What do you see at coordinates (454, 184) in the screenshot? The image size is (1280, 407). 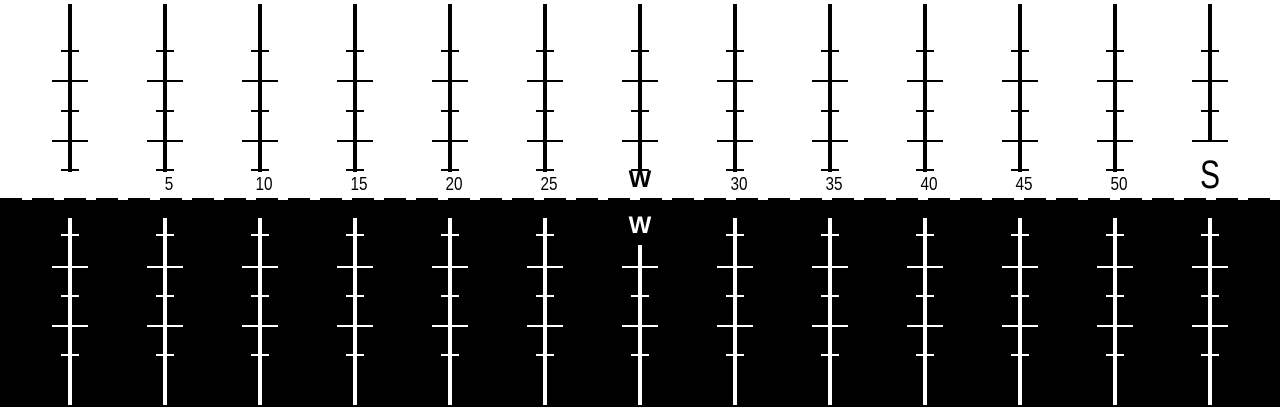 I see `heading-label-20: 20` at bounding box center [454, 184].